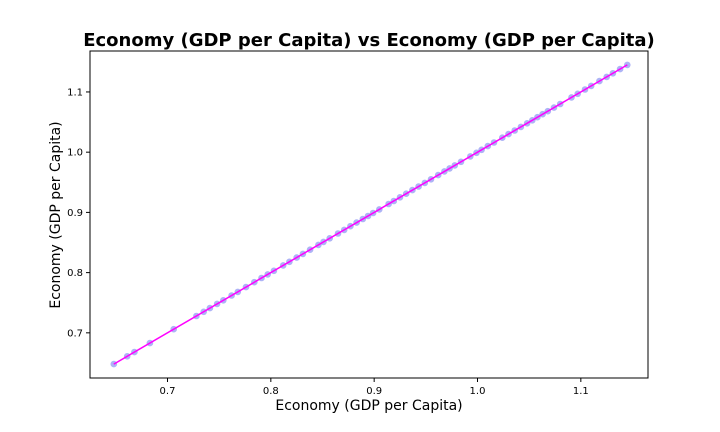 This screenshot has height=432, width=720. What do you see at coordinates (114, 364) in the screenshot?
I see `scatter-point` at bounding box center [114, 364].